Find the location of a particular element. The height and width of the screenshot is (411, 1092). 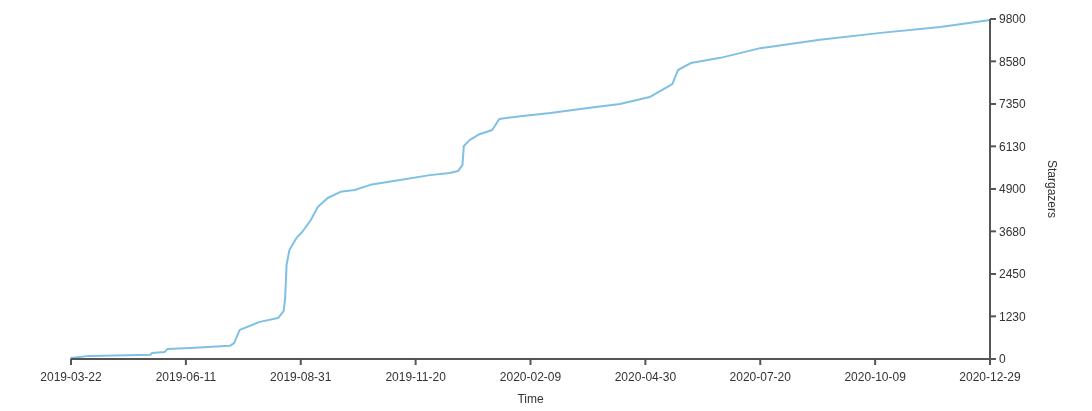

x-tick-label: 2020-04-30 is located at coordinates (645, 377).